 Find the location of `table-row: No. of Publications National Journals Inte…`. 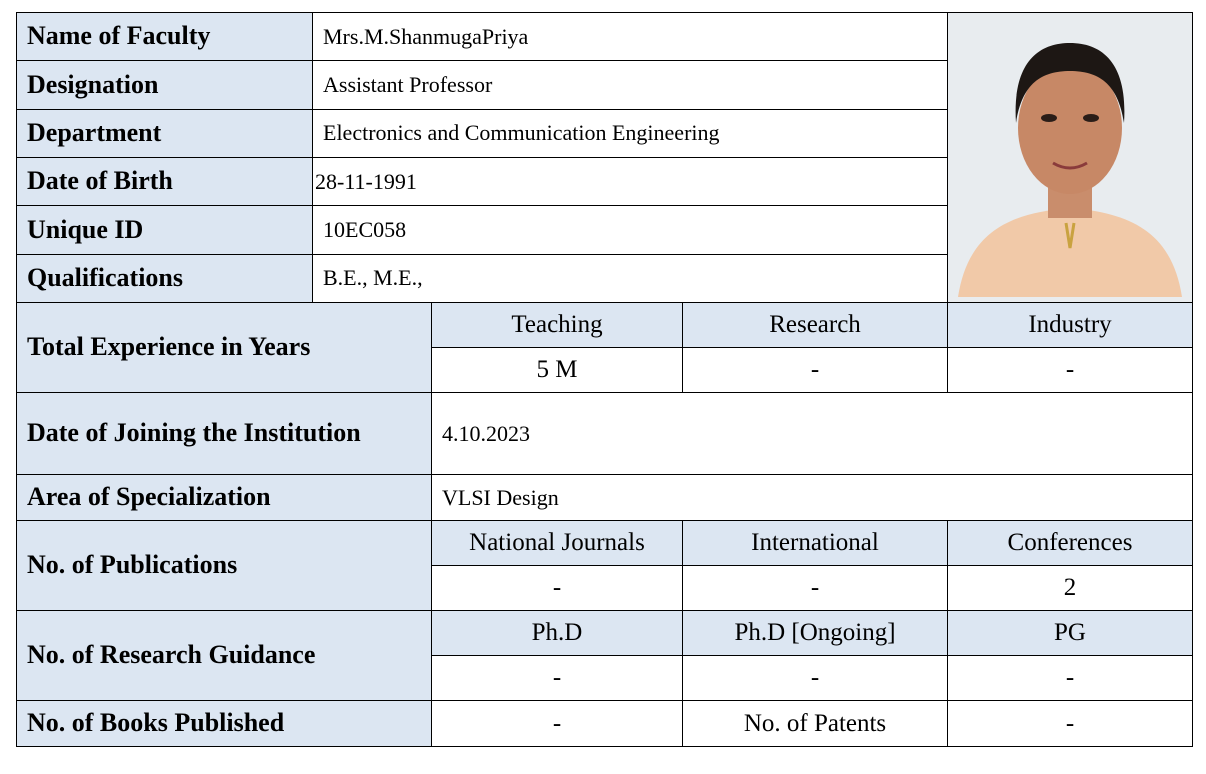

table-row: No. of Publications National Journals Inte… is located at coordinates (604, 565).